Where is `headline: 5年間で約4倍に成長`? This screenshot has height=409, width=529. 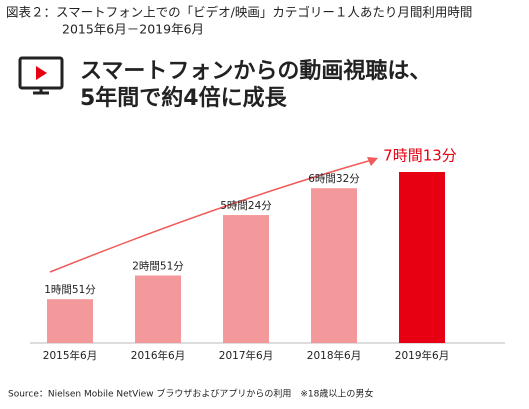
headline: 5年間で約4倍に成長 is located at coordinates (184, 98).